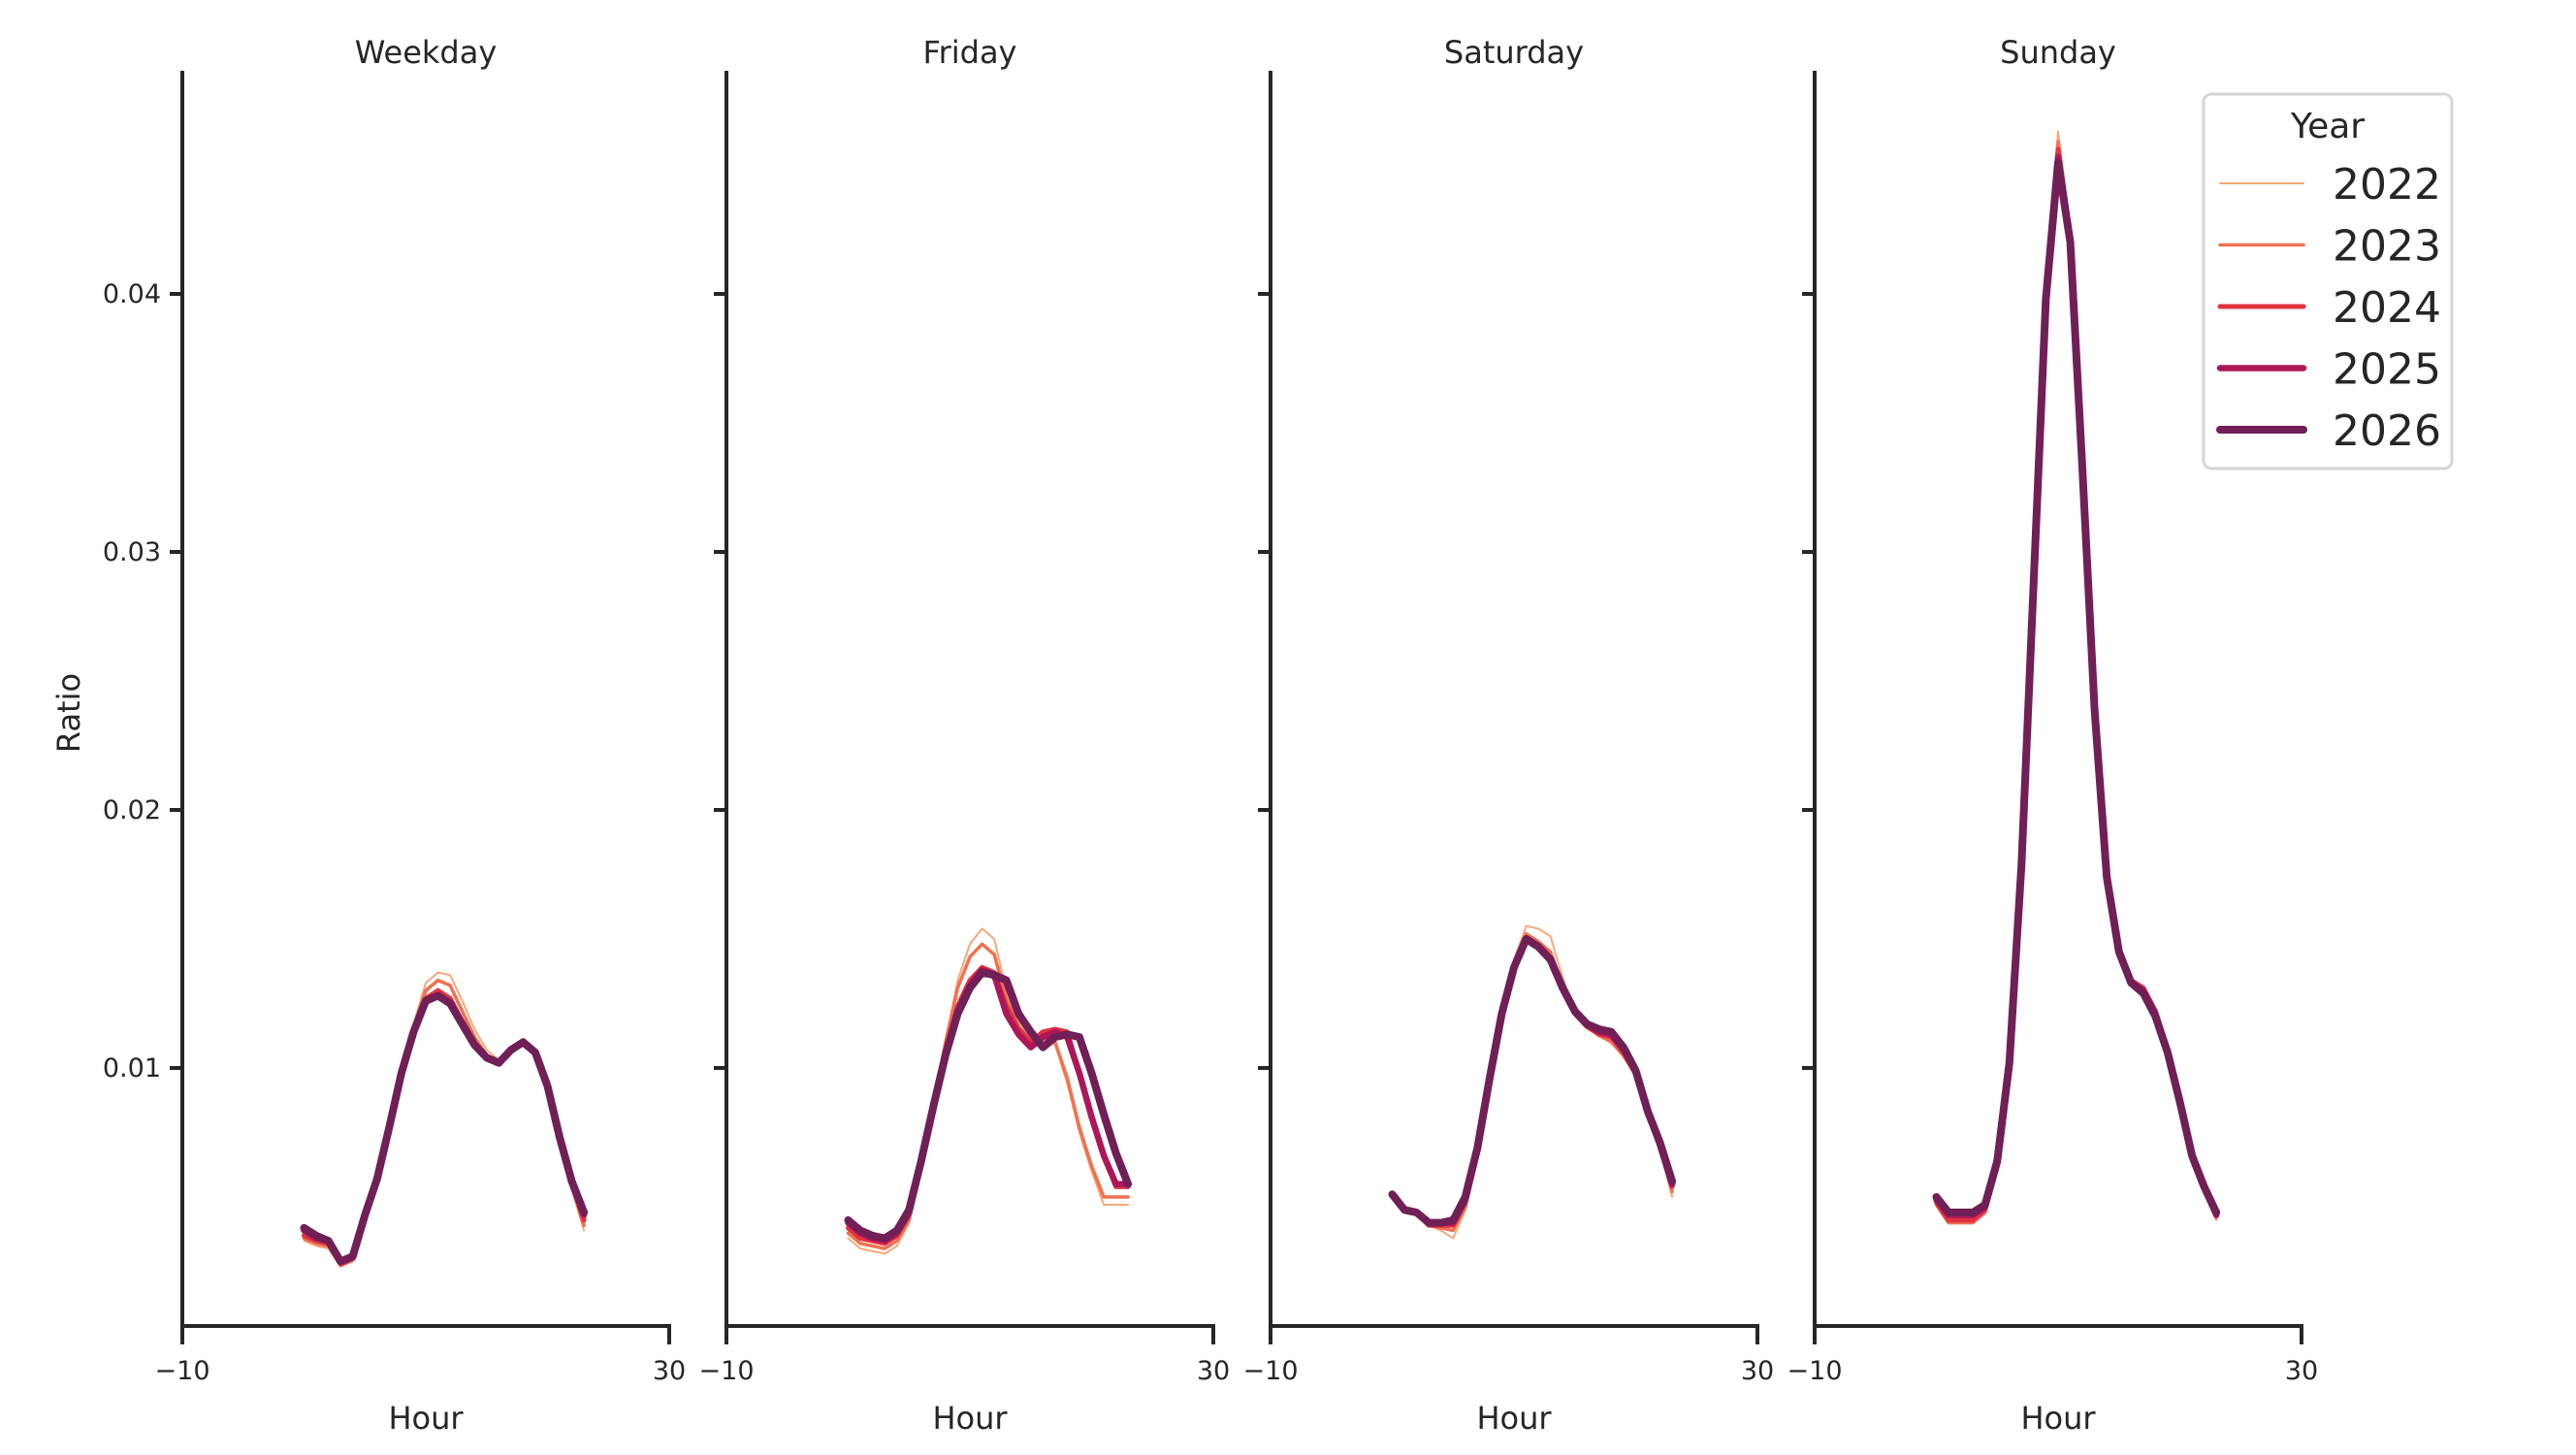 The height and width of the screenshot is (1455, 2576). Describe the element at coordinates (426, 52) in the screenshot. I see `panel-title: Weekday` at that location.